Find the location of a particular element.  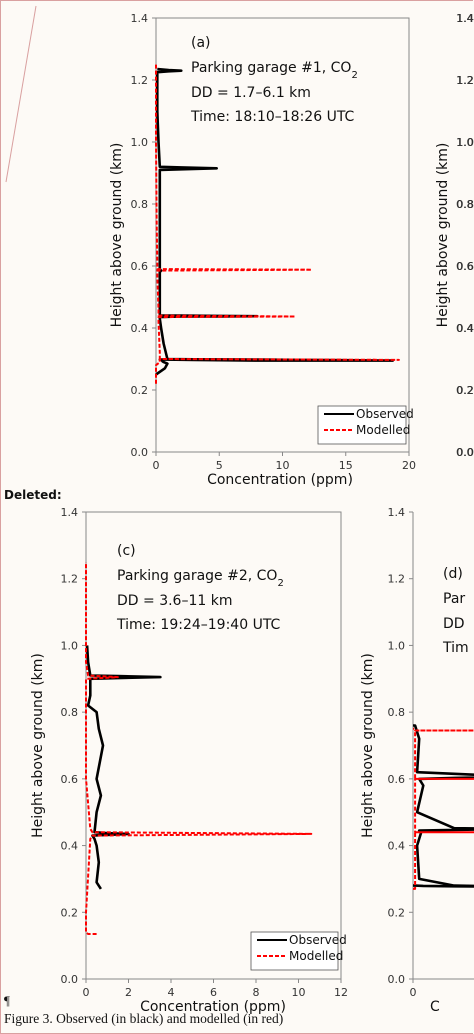

downwind-distance: DD = 1.7–6.1 km is located at coordinates (251, 93).